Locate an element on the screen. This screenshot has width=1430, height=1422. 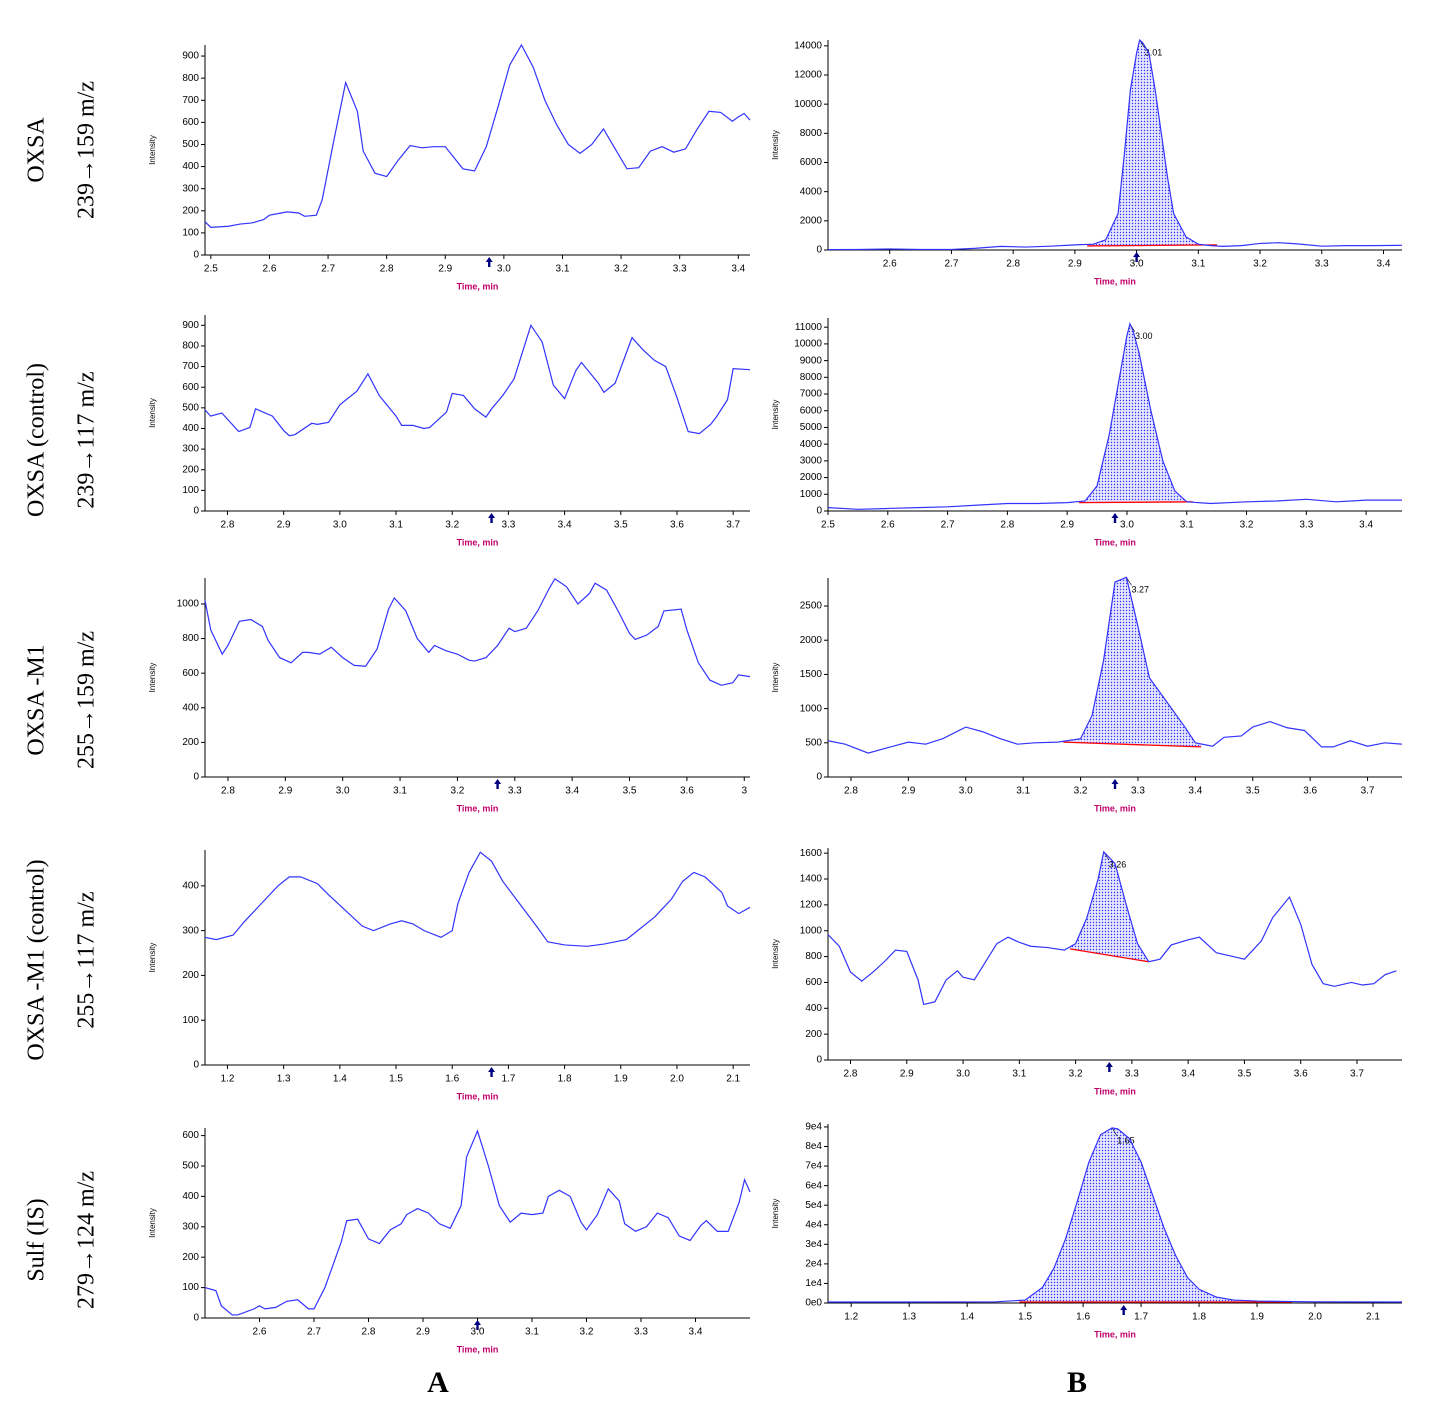
row-transition: 255→159 m/z is located at coordinates (87, 700).